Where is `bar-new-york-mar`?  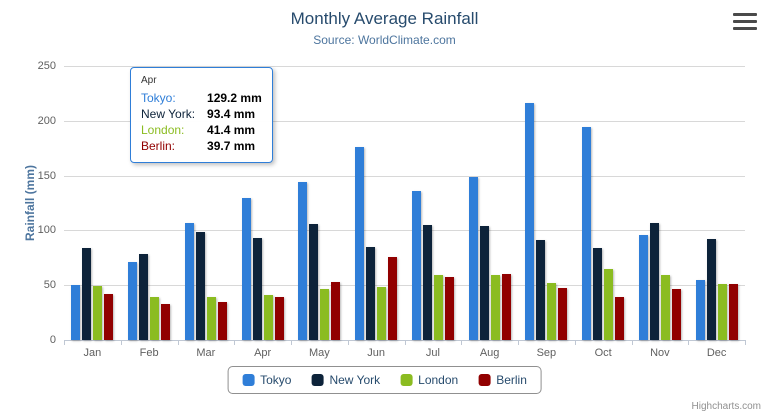
bar-new-york-mar is located at coordinates (200, 286).